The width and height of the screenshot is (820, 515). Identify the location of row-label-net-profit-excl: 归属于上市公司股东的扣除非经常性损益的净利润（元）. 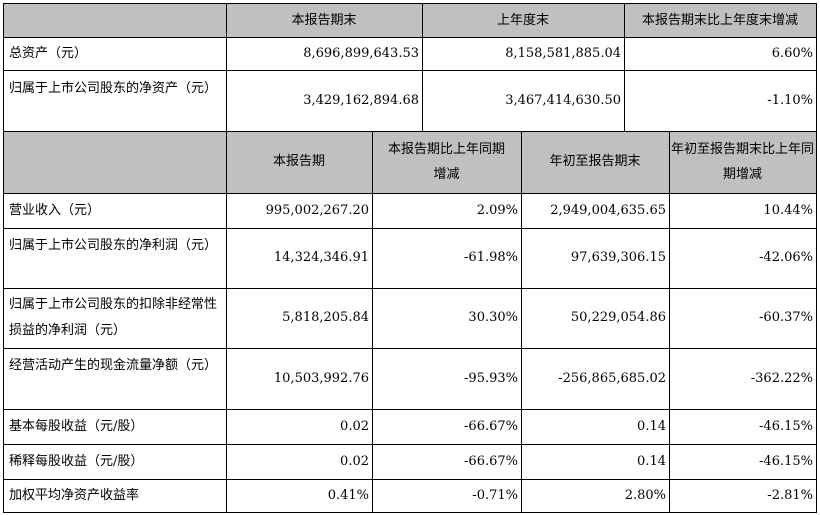
(113, 317).